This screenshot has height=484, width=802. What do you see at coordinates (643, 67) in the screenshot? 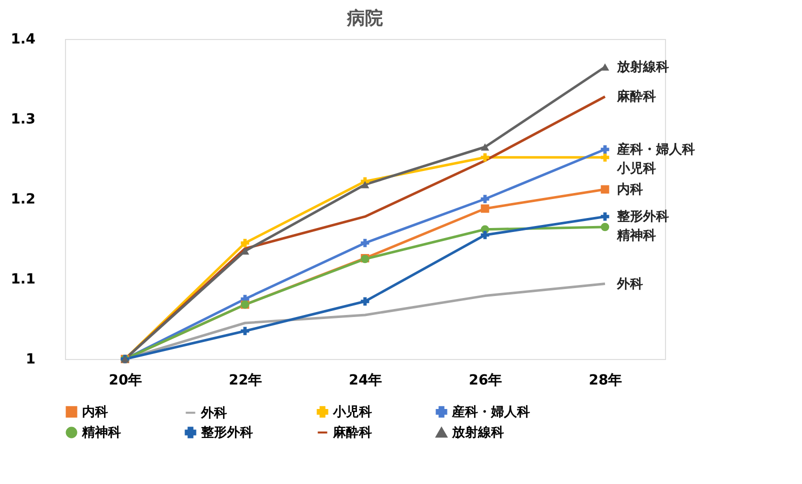
I see `text: 放射線科` at bounding box center [643, 67].